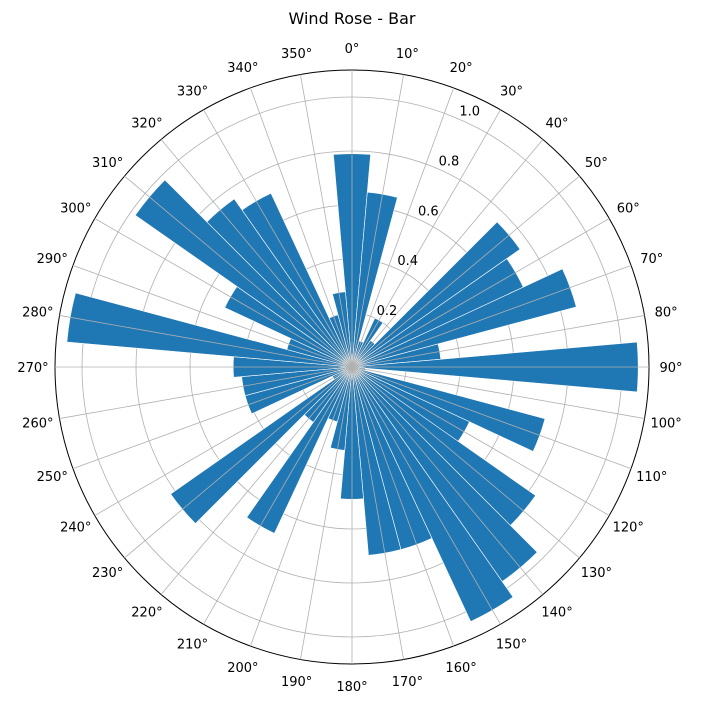 Image resolution: width=703 pixels, height=711 pixels. Describe the element at coordinates (352, 49) in the screenshot. I see `theta-tick-label: 0°` at that location.